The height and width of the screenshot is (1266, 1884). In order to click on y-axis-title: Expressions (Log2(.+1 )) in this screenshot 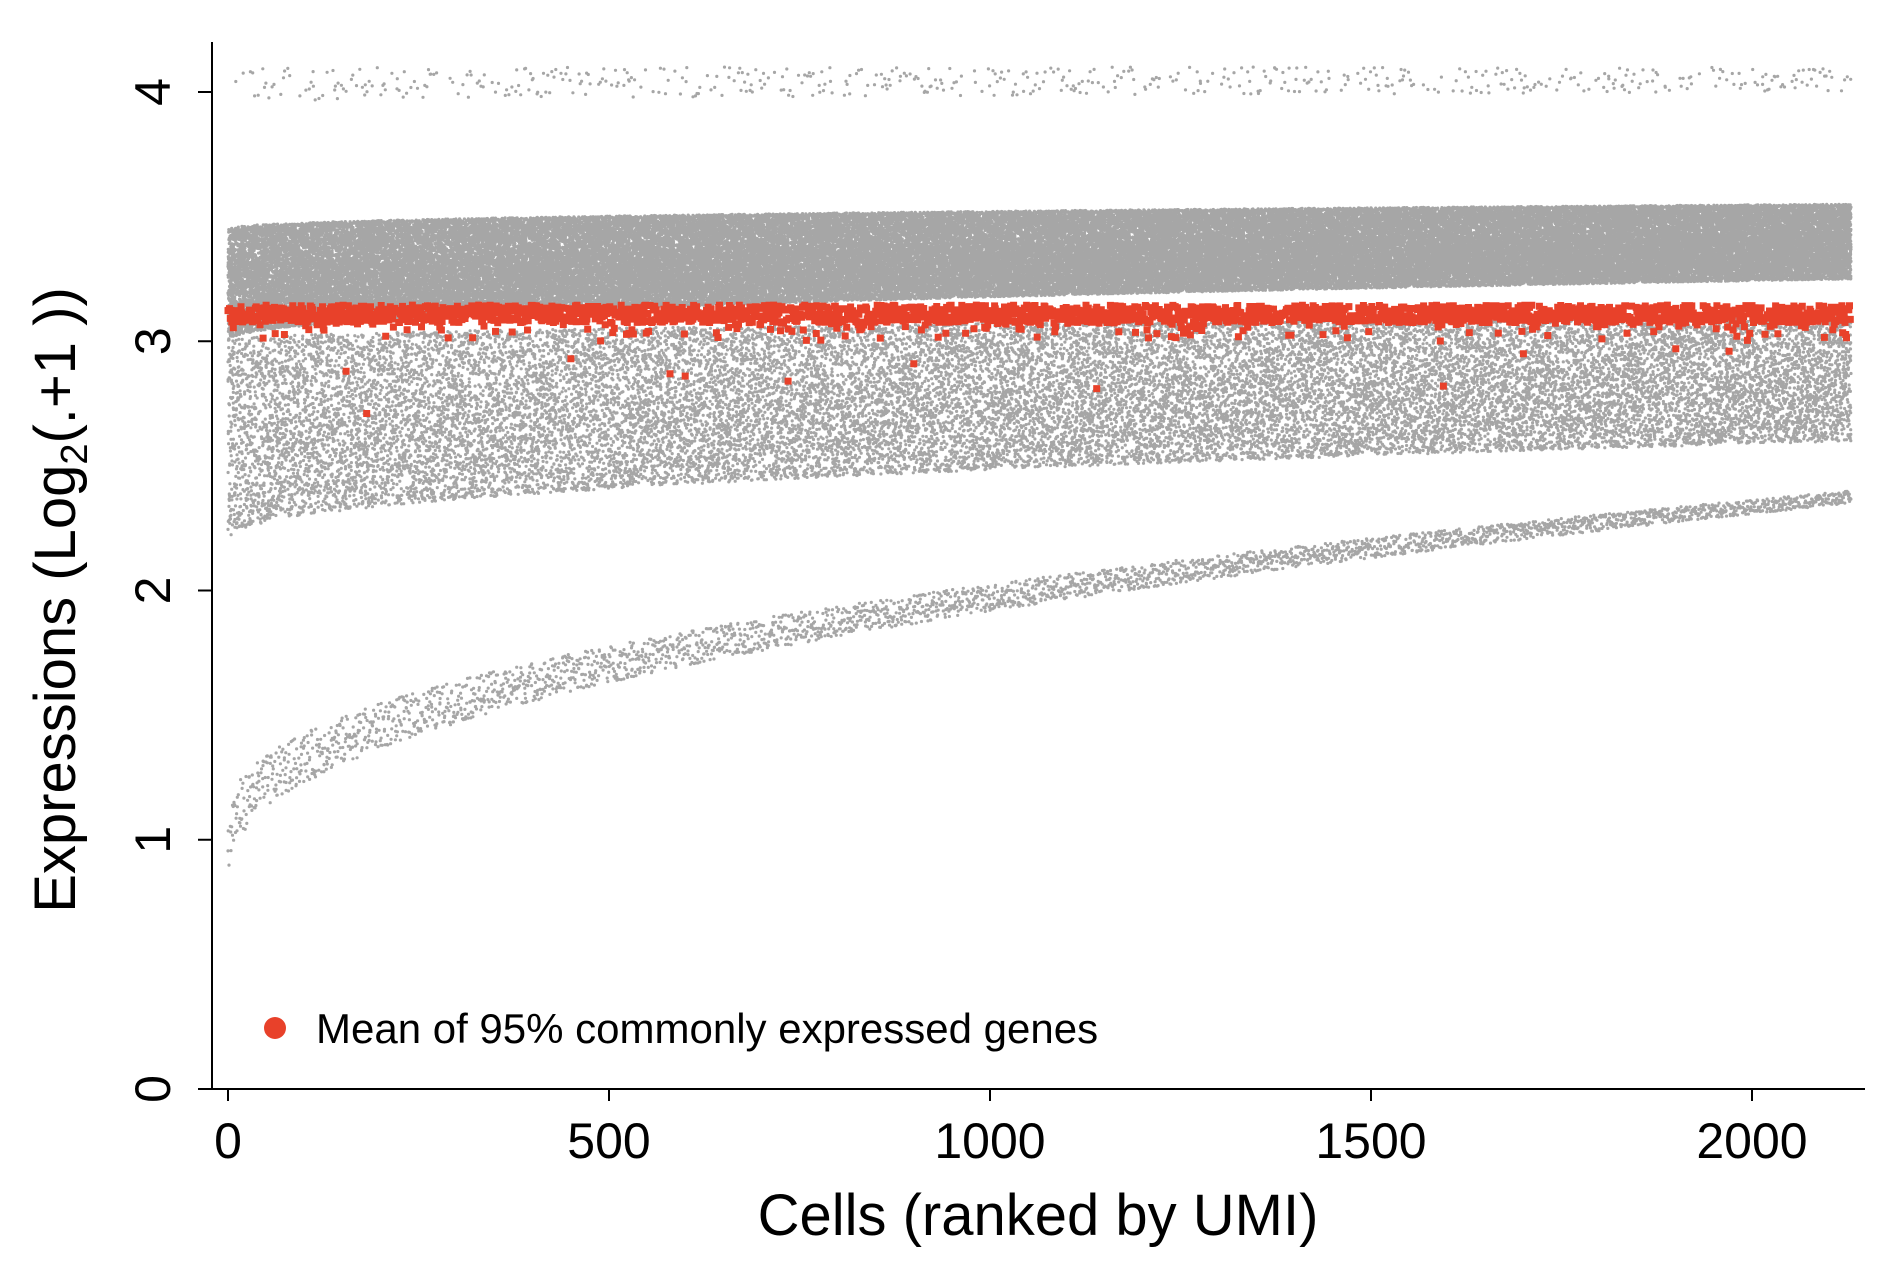, I will do `click(59, 600)`.